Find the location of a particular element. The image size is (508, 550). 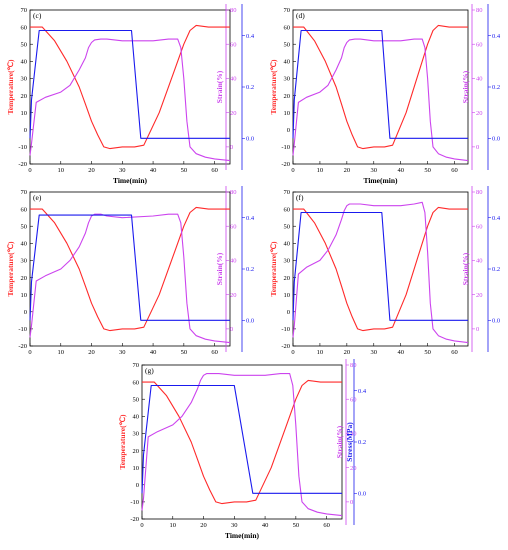

strain-line is located at coordinates (130, 278).